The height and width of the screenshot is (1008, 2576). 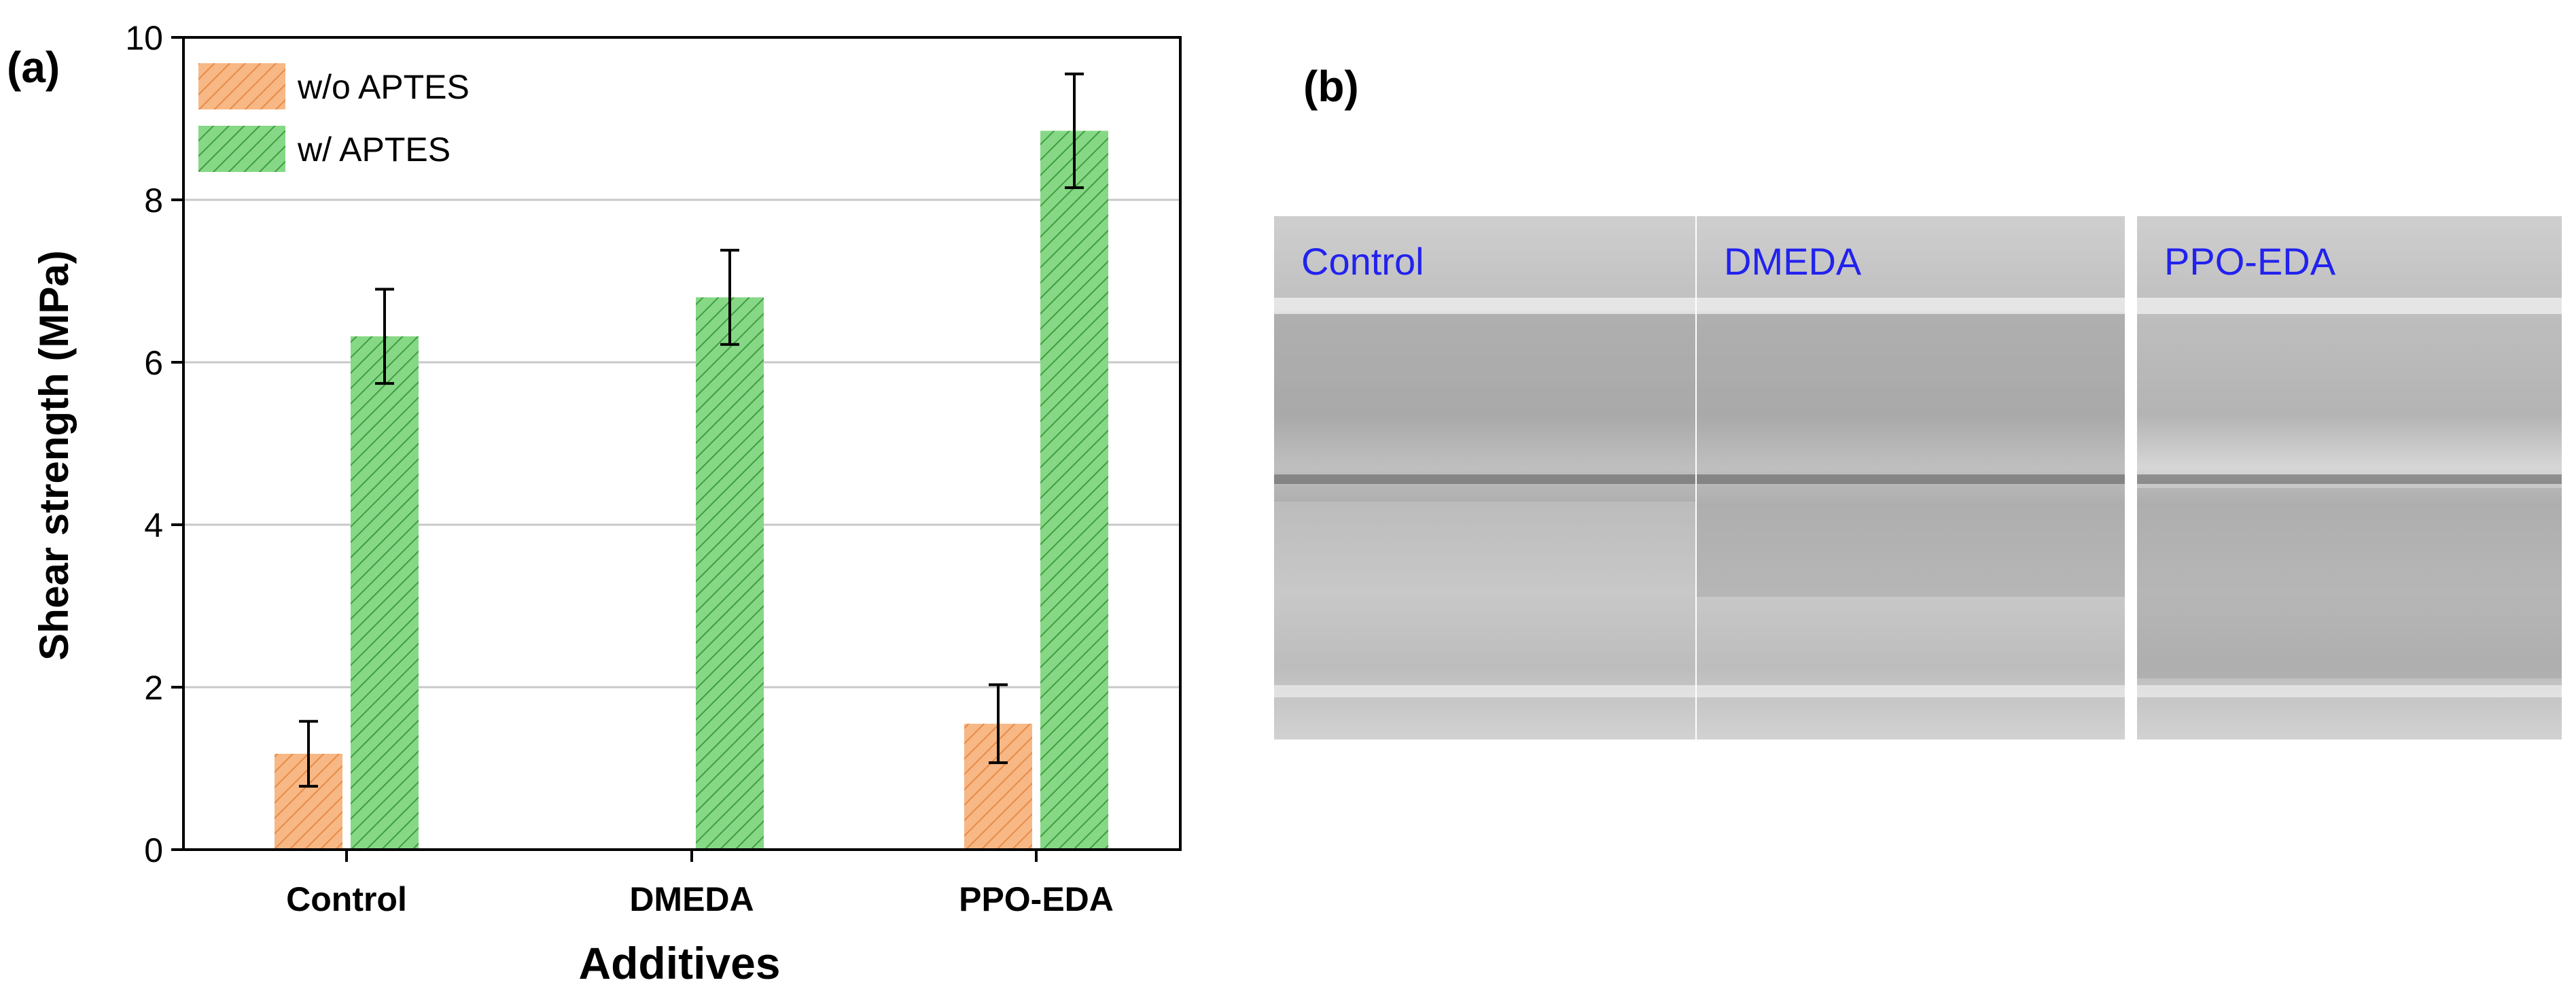 I want to click on legend-label: w/ APTES, so click(x=374, y=150).